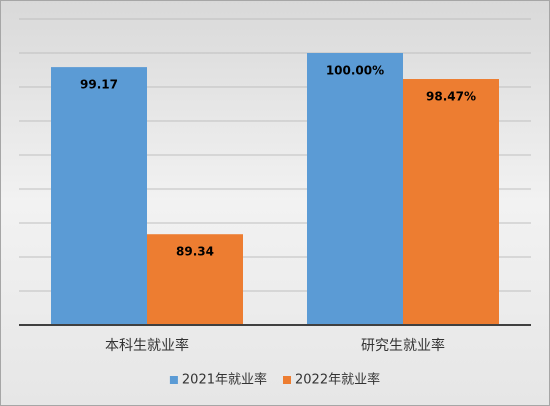 This screenshot has height=406, width=550. Describe the element at coordinates (337, 380) in the screenshot. I see `legend-label: 2022年就业率` at that location.